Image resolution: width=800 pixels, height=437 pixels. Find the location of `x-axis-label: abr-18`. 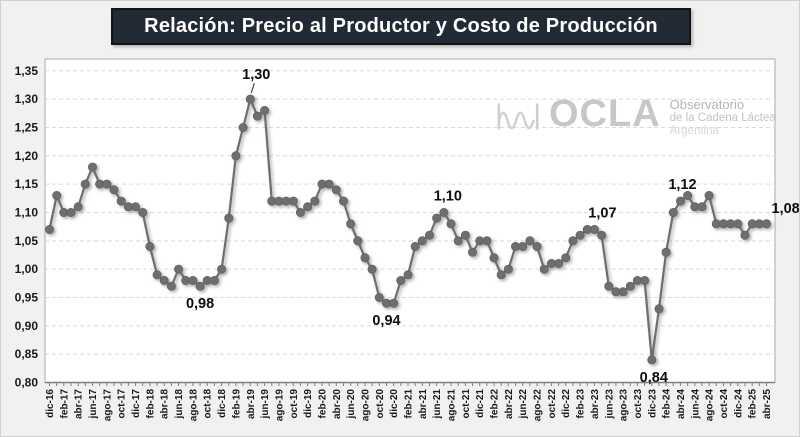

x-axis-label: abr-18 is located at coordinates (165, 404).